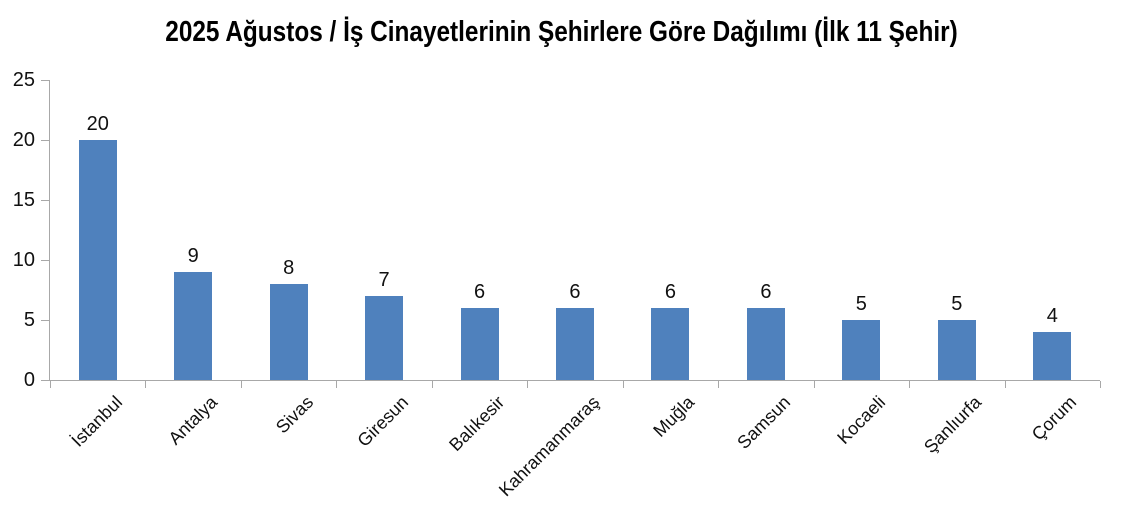 This screenshot has width=1123, height=525. What do you see at coordinates (674, 416) in the screenshot?
I see `x-axis-label: Muğla` at bounding box center [674, 416].